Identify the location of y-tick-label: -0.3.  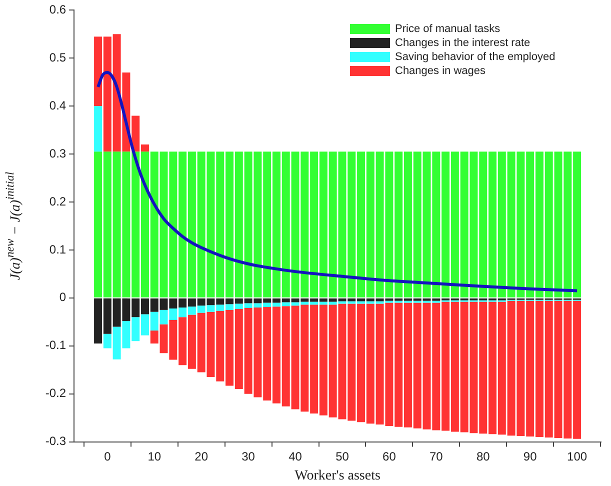
(55, 441).